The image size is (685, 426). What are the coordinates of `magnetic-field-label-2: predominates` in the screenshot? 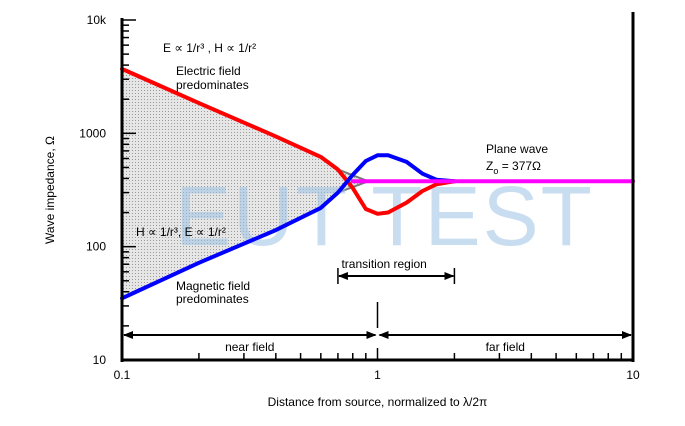 It's located at (212, 299).